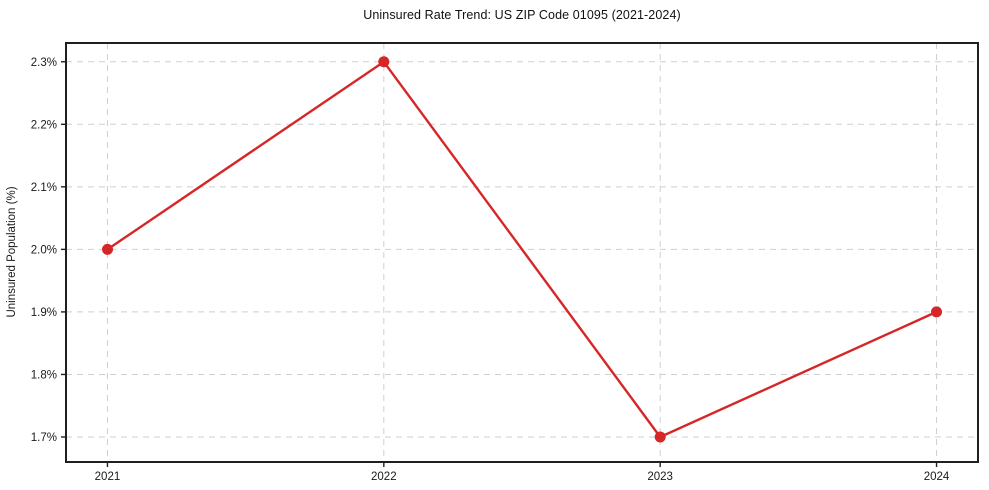  What do you see at coordinates (44, 125) in the screenshot?
I see `y-tick-label: 2.2%` at bounding box center [44, 125].